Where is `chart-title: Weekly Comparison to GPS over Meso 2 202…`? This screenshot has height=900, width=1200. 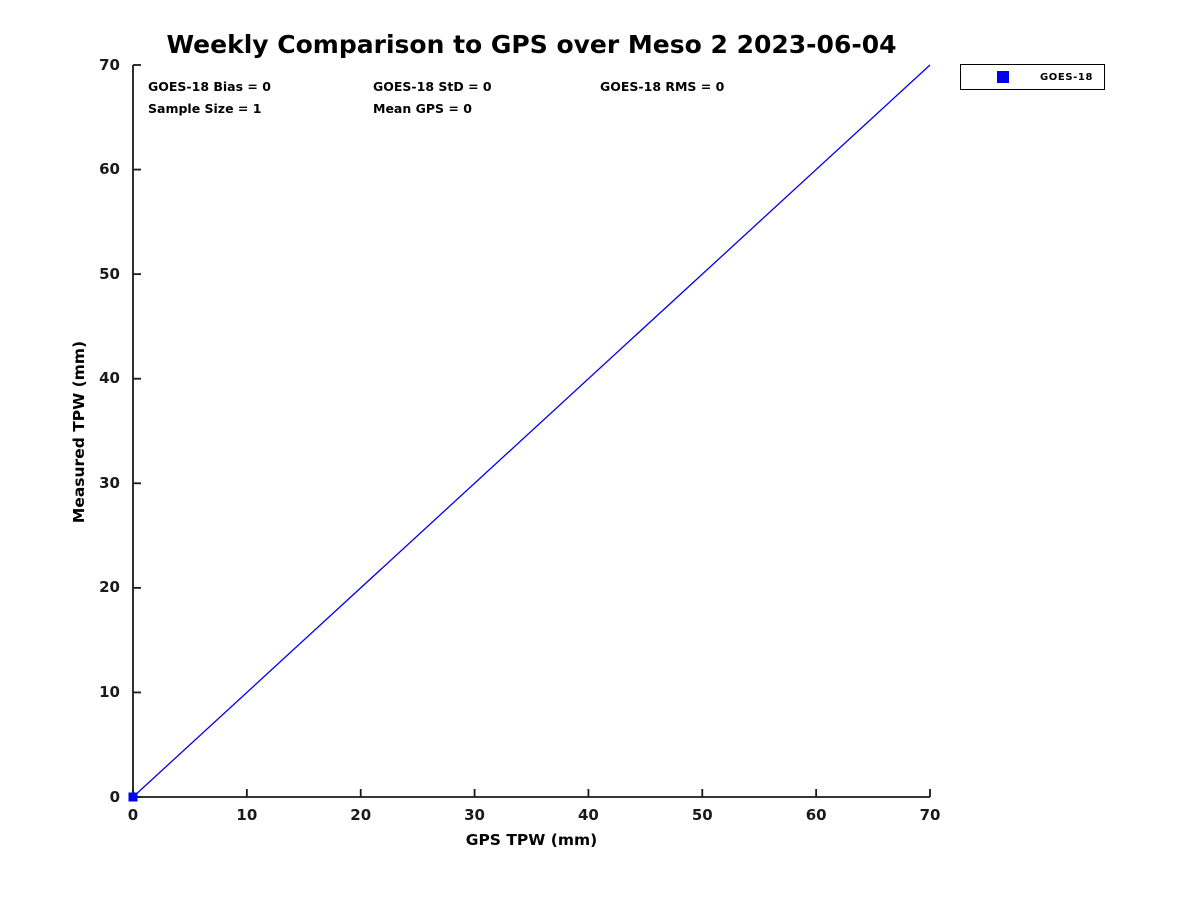
chart-title: Weekly Comparison to GPS over Meso 2 202… is located at coordinates (531, 44).